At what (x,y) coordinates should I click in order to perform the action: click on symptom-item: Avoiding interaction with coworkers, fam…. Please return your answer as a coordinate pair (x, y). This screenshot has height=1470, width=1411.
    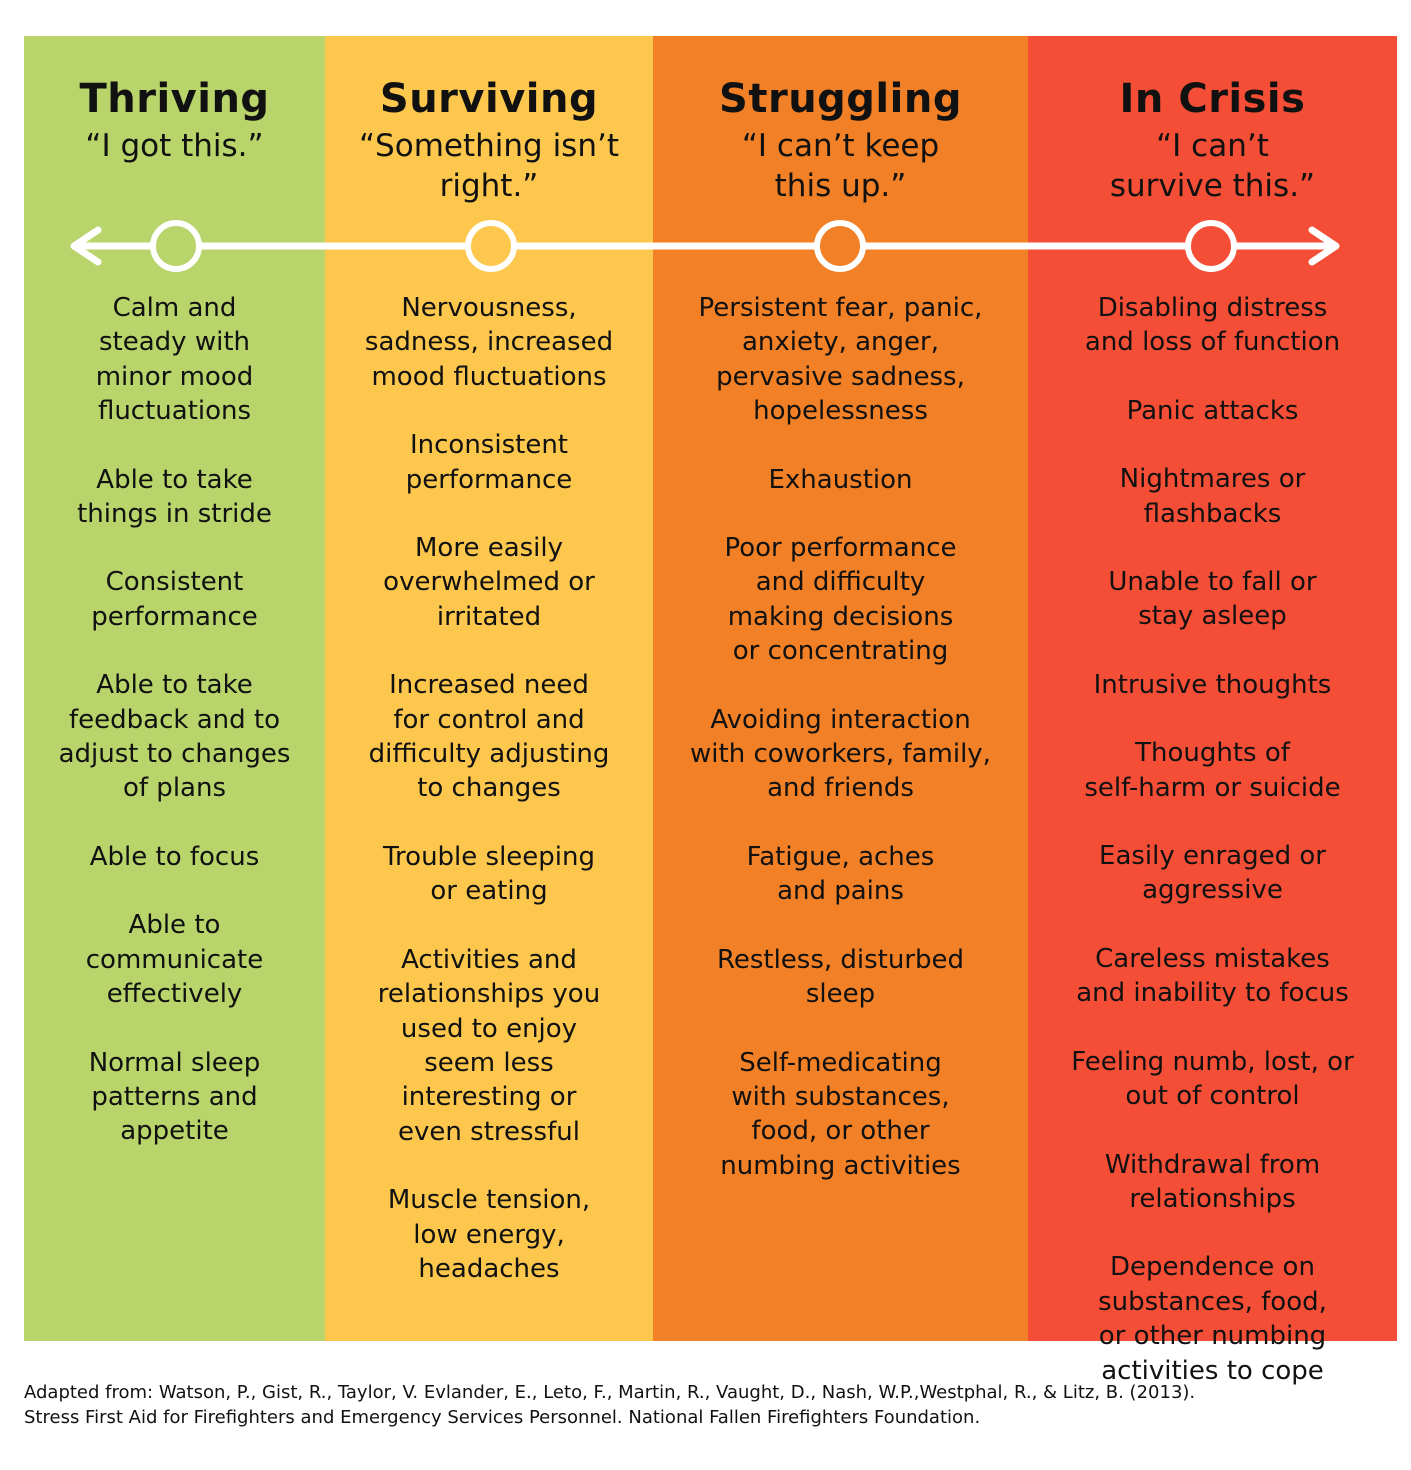
    Looking at the image, I should click on (840, 754).